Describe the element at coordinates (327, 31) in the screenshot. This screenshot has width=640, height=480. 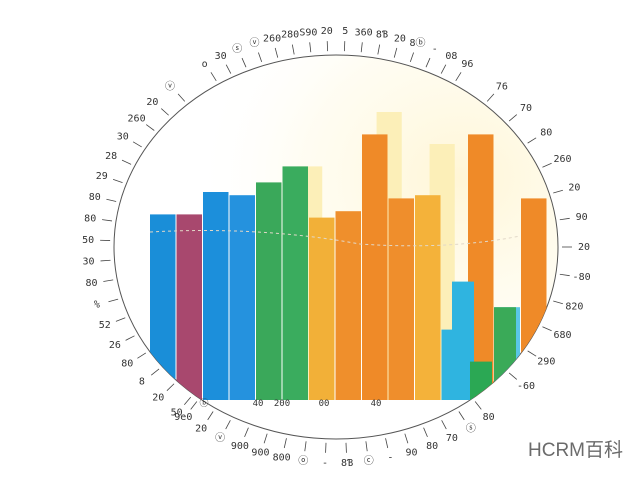
I see `top-tick-label-8: 20` at that location.